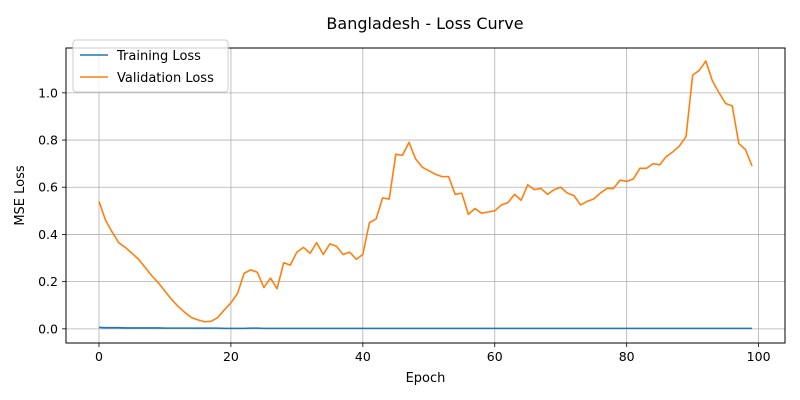 The width and height of the screenshot is (800, 400). I want to click on x-tick-label: 60, so click(495, 356).